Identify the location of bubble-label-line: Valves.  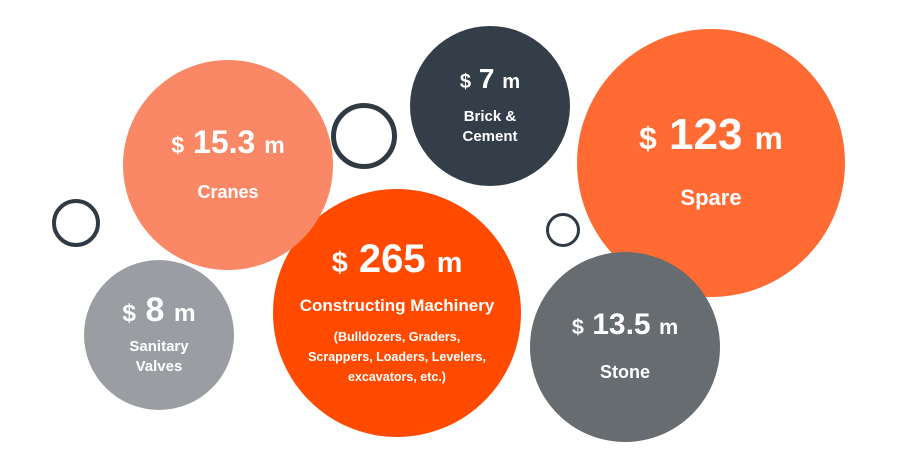
(159, 366).